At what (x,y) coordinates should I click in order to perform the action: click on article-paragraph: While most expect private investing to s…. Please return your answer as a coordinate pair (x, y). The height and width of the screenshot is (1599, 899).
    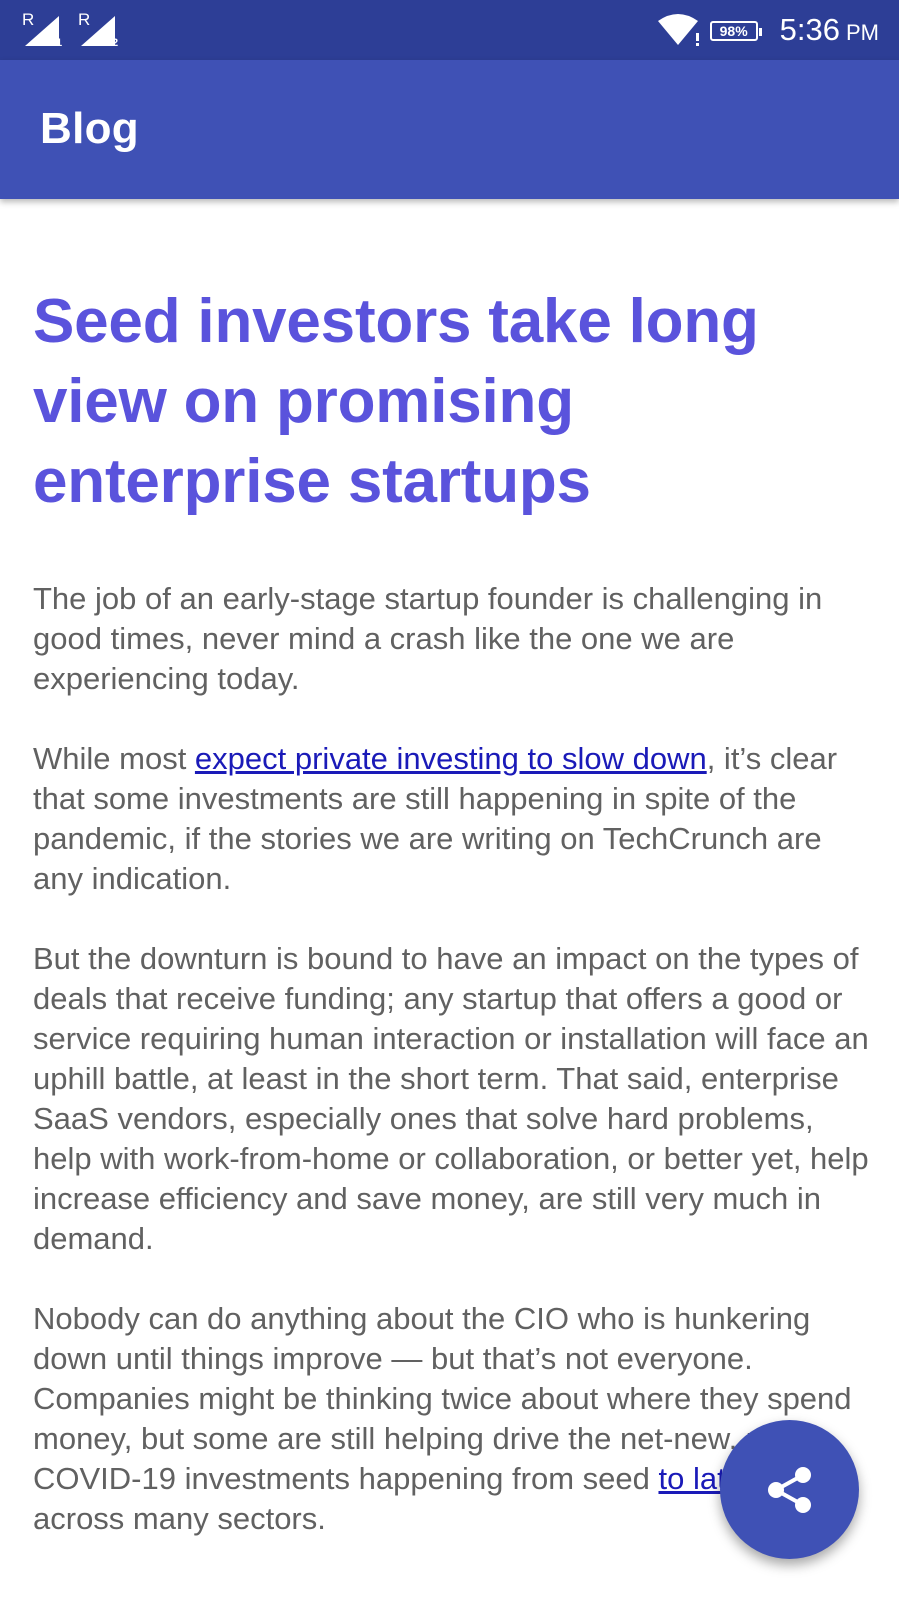
    Looking at the image, I should click on (453, 819).